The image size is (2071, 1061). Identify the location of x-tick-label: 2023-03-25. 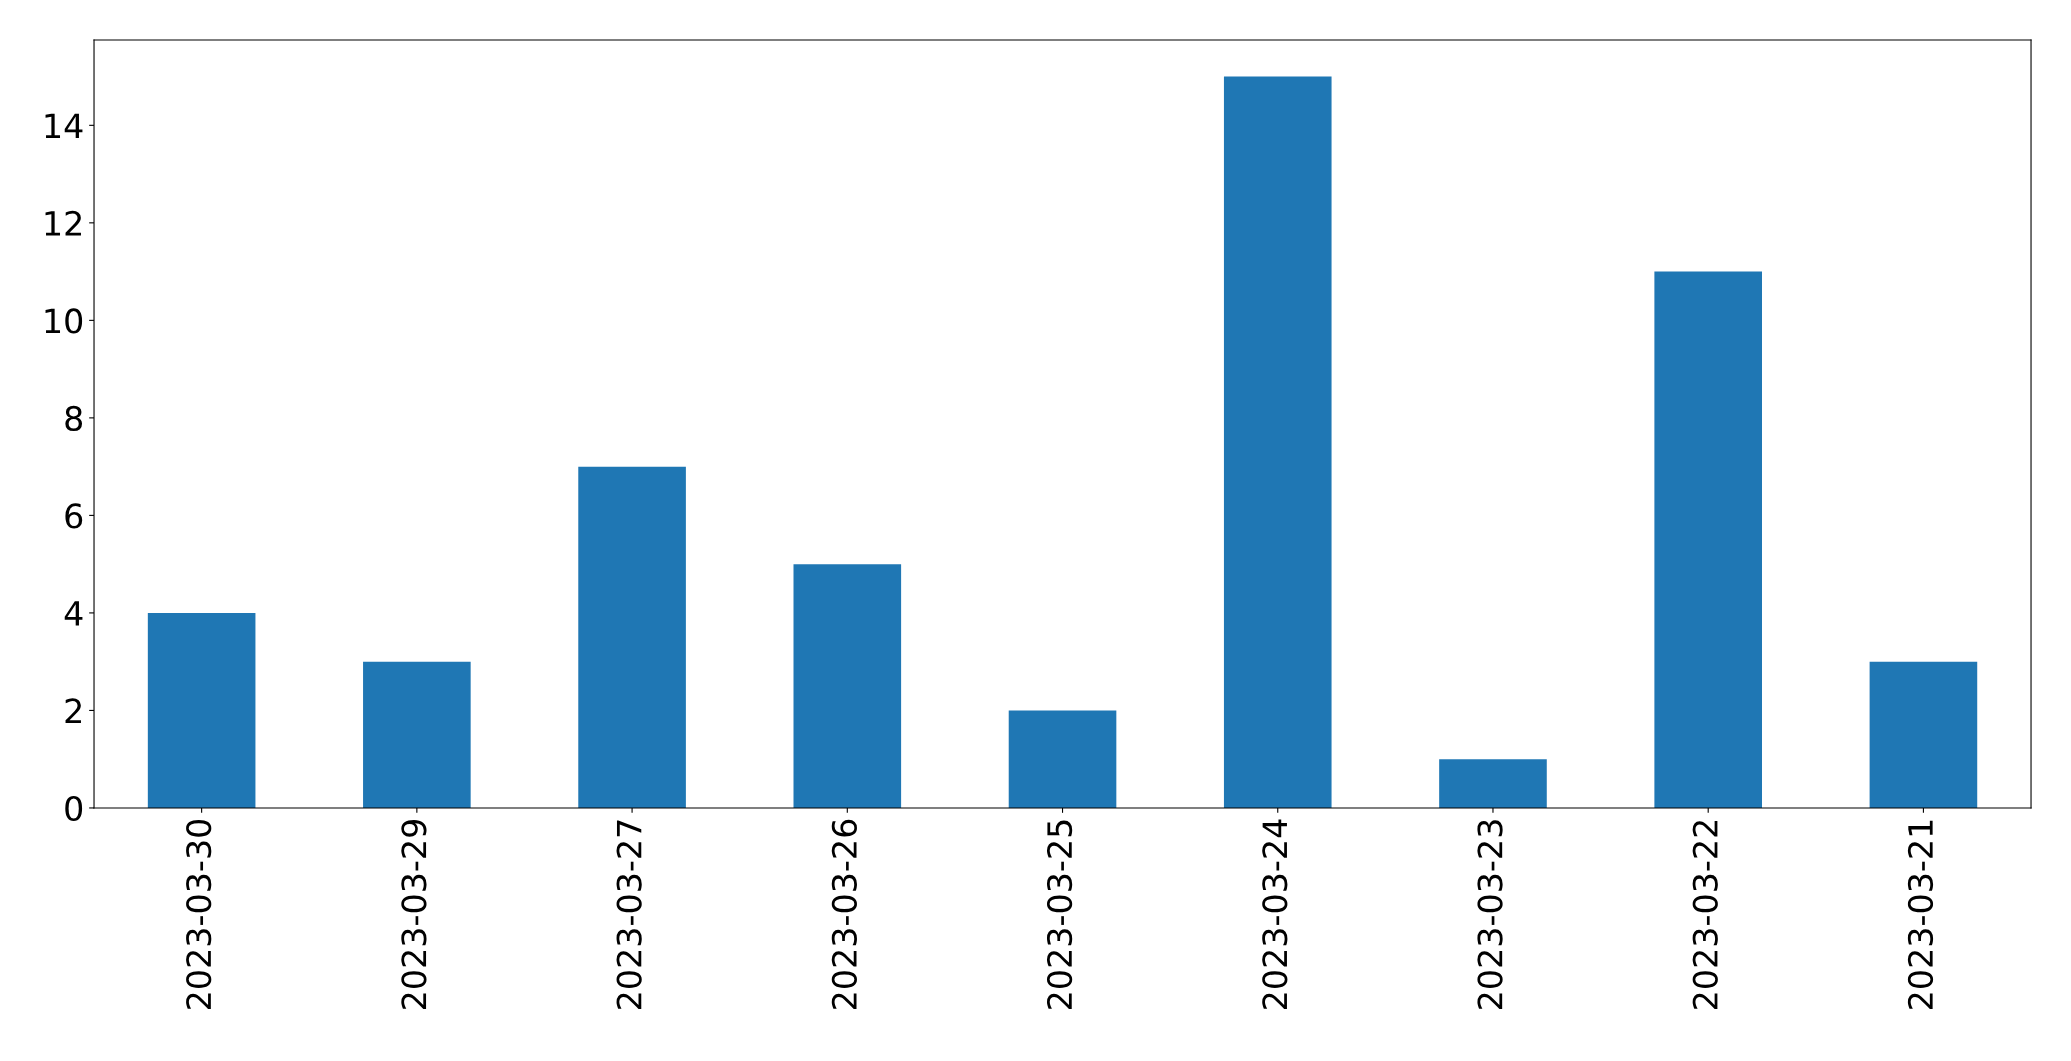
(1059, 914).